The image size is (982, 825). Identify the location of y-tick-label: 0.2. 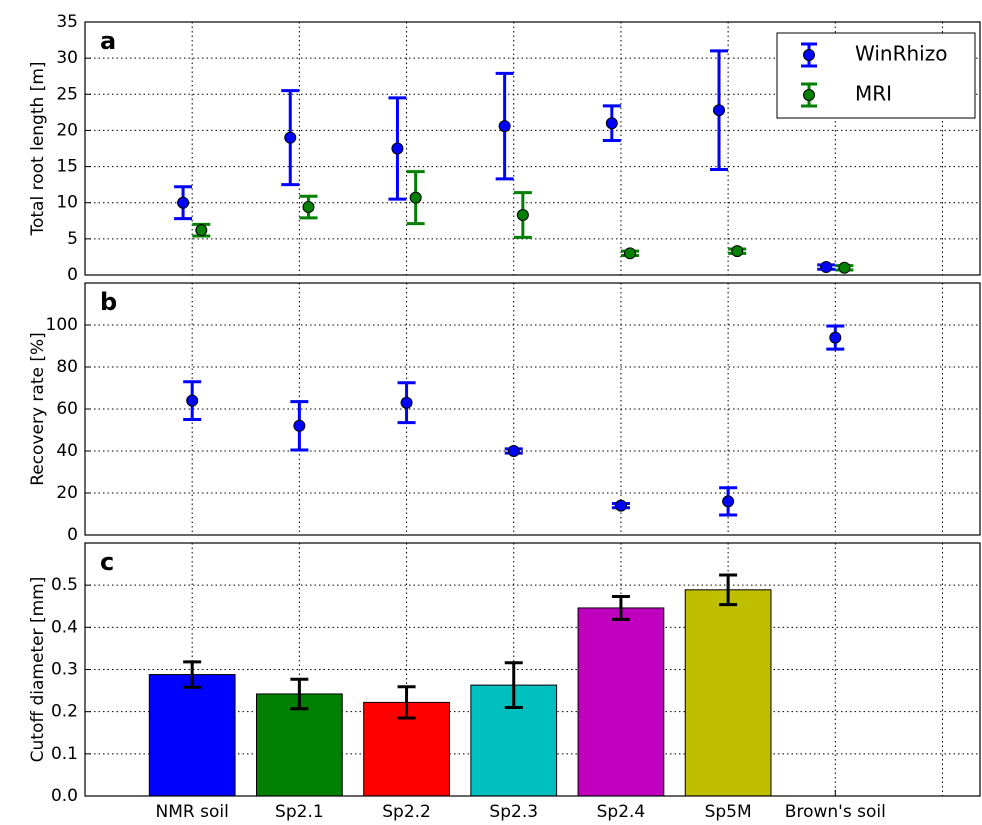
(64, 712).